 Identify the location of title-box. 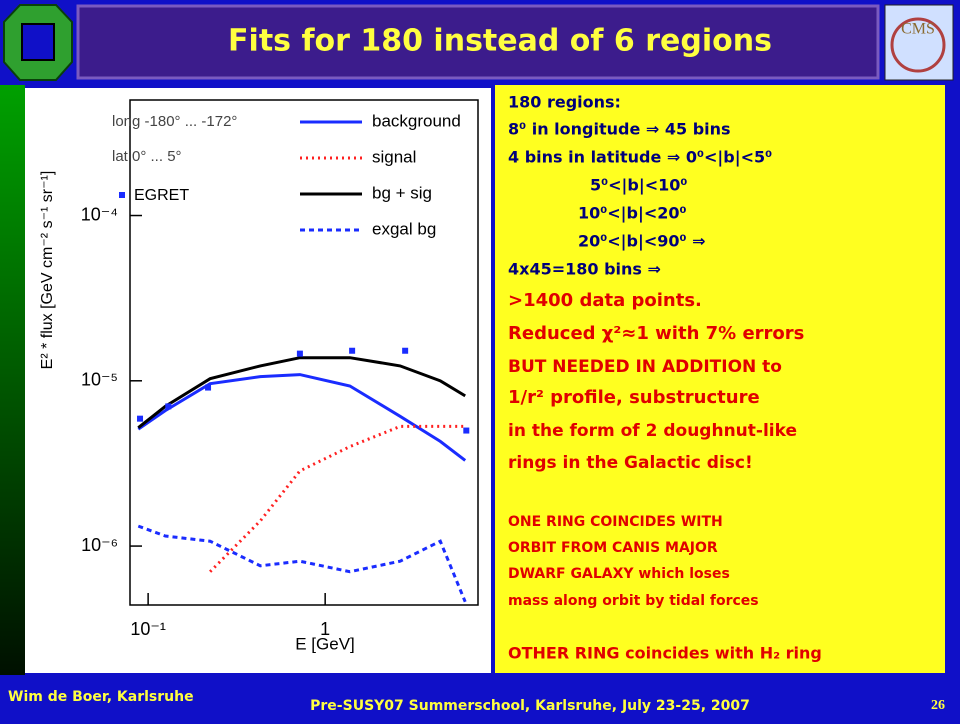
(478, 42).